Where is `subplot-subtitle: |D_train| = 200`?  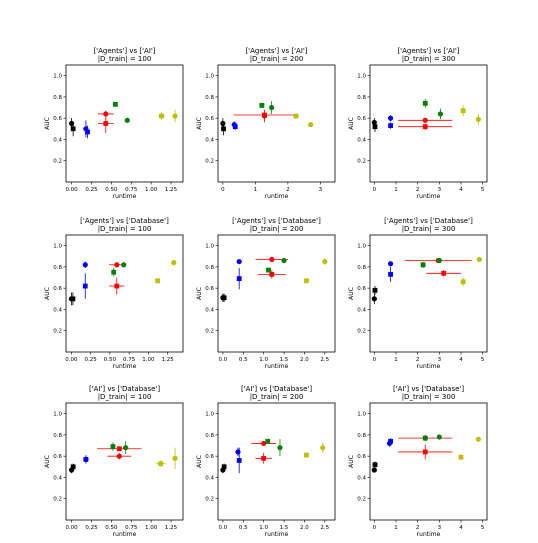
subplot-subtitle: |D_train| = 200 is located at coordinates (277, 229).